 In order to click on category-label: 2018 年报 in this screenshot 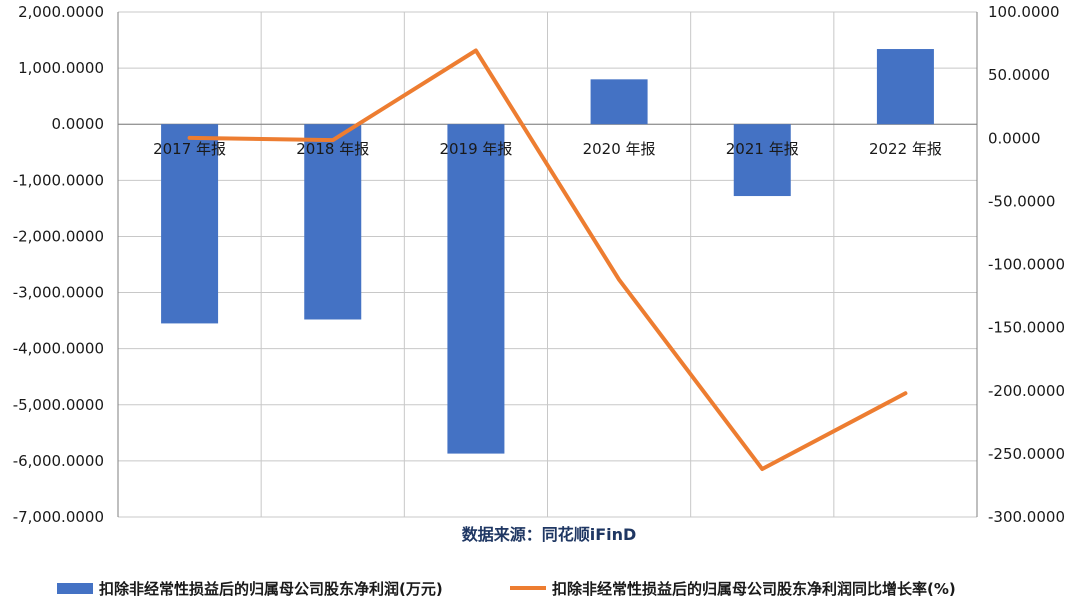, I will do `click(332, 149)`.